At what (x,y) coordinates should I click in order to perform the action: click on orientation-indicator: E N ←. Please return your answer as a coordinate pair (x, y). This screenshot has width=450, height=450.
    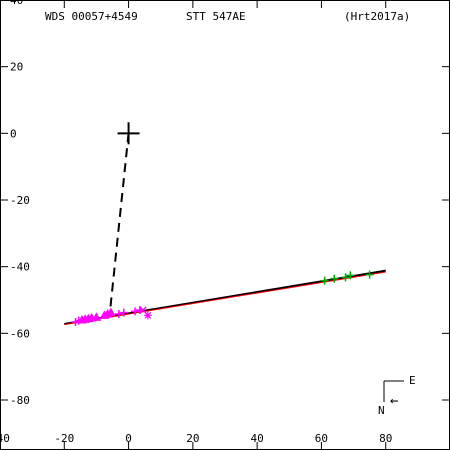
    Looking at the image, I should click on (397, 395).